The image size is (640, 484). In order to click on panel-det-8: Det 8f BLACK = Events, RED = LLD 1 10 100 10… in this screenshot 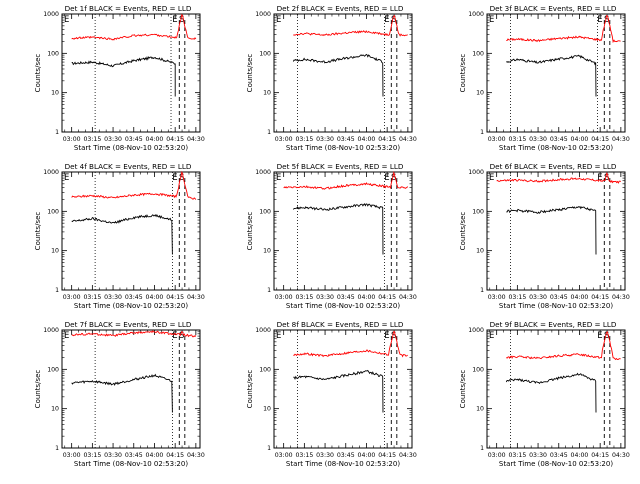, I will do `click(331, 394)`.